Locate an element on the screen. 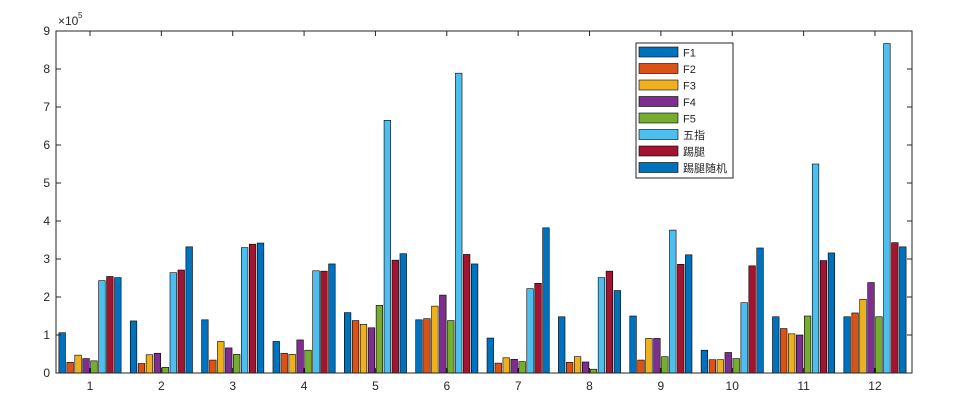 This screenshot has height=410, width=964. legend-label-1: F1 is located at coordinates (689, 54).